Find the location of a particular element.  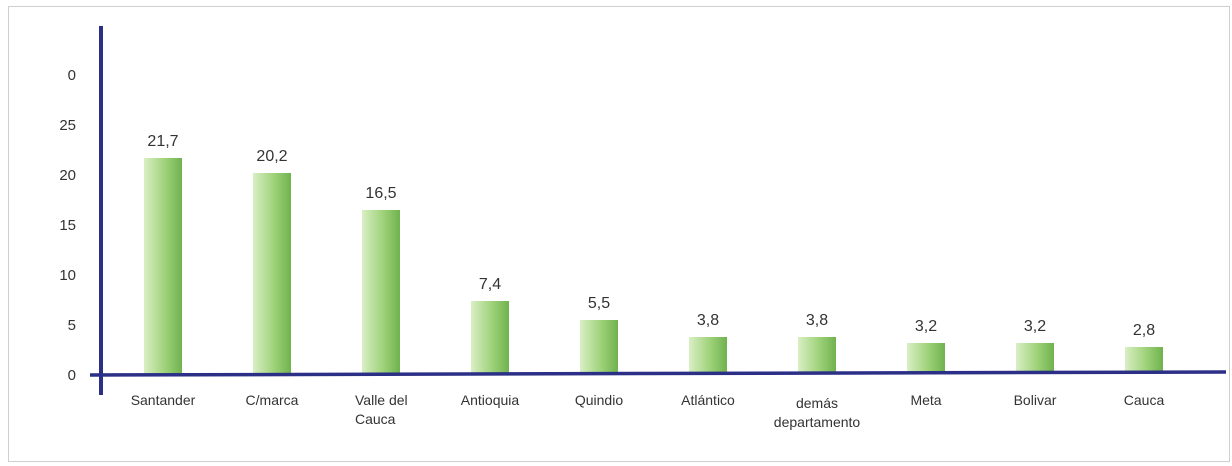

data-label: 21,7 is located at coordinates (162, 141).